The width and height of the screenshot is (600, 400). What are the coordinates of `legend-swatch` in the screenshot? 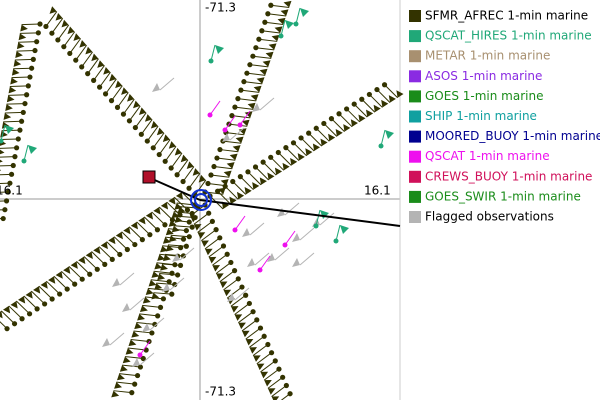 It's located at (415, 176).